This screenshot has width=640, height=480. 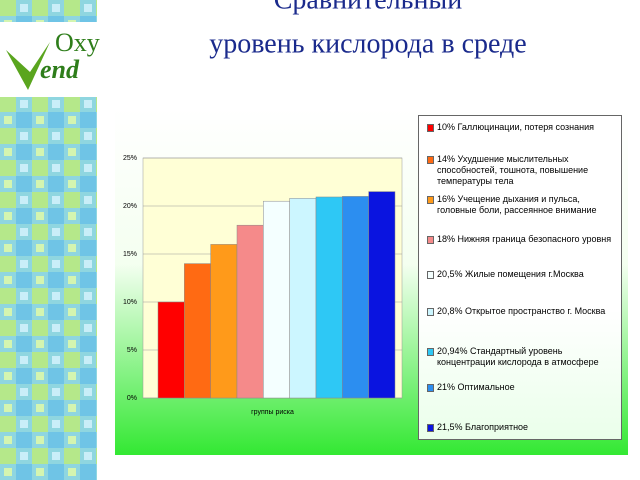 What do you see at coordinates (483, 427) in the screenshot?
I see `legend-label: 21,5% Благоприятное` at bounding box center [483, 427].